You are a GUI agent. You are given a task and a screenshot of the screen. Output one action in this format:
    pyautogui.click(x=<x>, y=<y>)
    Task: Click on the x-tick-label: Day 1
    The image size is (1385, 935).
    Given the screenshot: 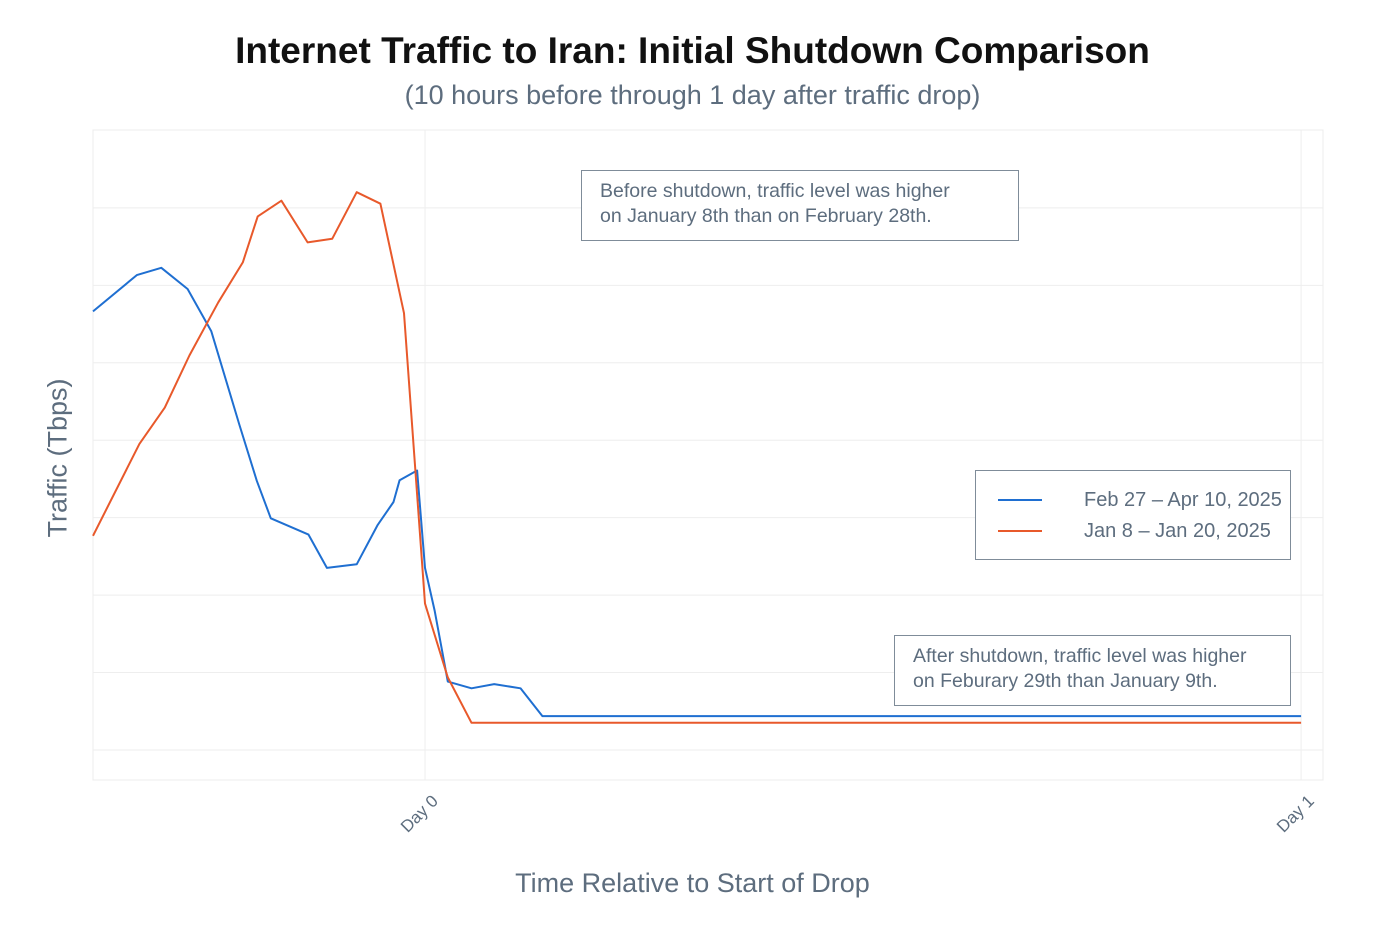 What is the action you would take?
    pyautogui.click(x=1295, y=813)
    